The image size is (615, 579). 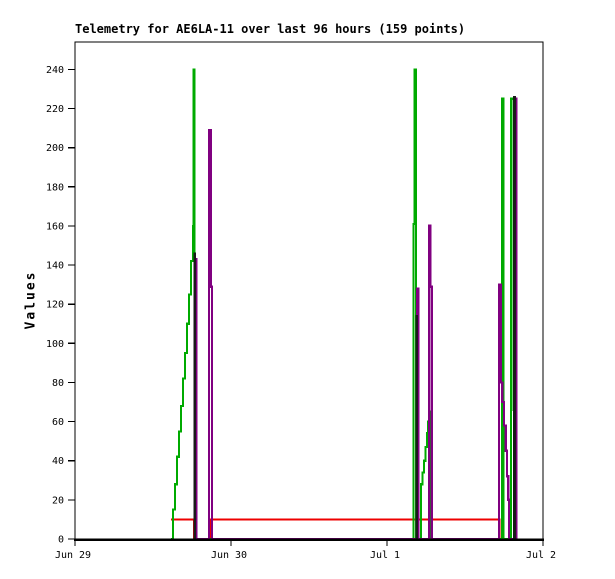 What do you see at coordinates (229, 555) in the screenshot?
I see `x-tick-label: Jun 30` at bounding box center [229, 555].